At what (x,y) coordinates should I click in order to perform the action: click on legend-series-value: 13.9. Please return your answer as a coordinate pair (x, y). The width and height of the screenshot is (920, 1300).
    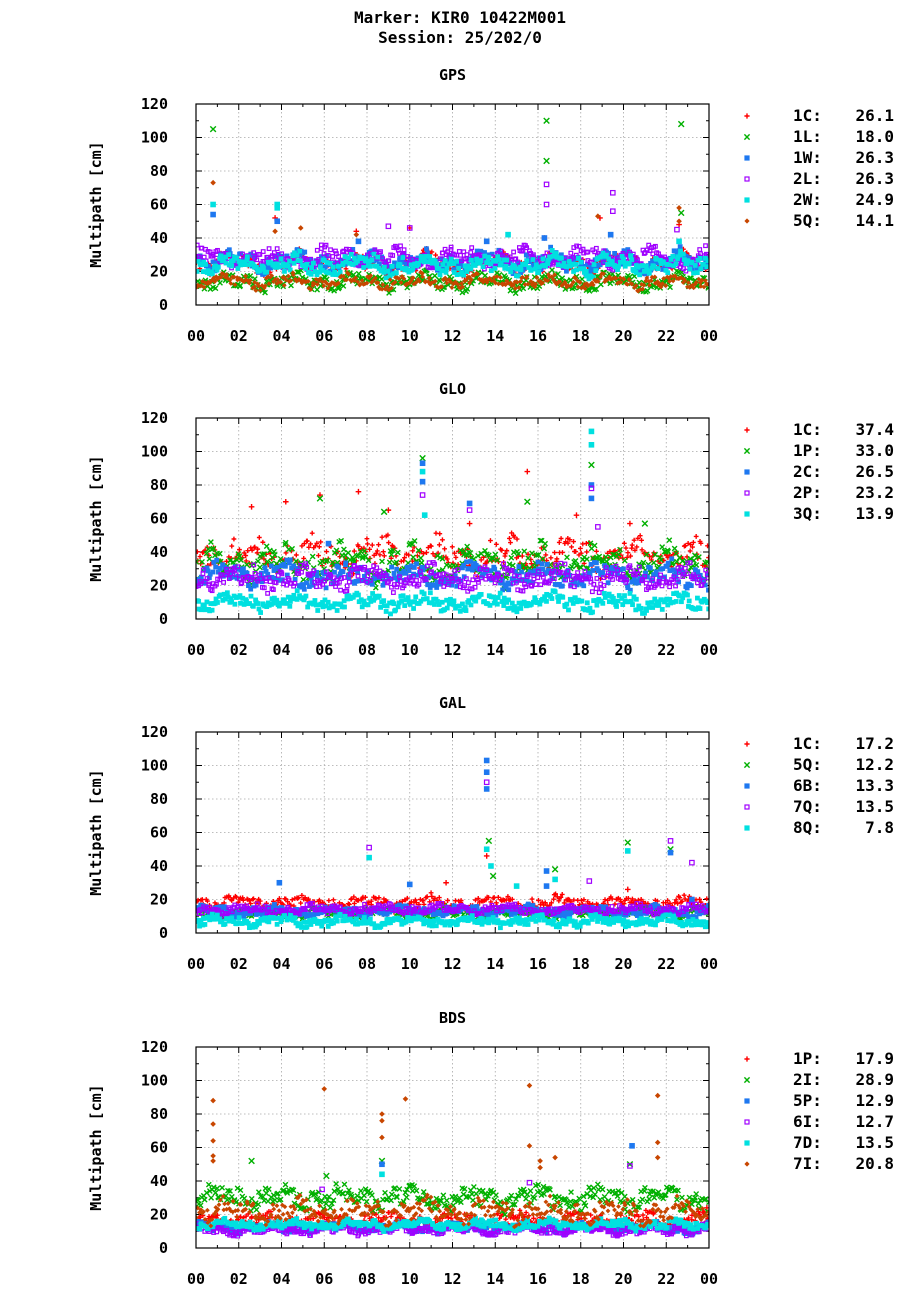
    Looking at the image, I should click on (874, 513).